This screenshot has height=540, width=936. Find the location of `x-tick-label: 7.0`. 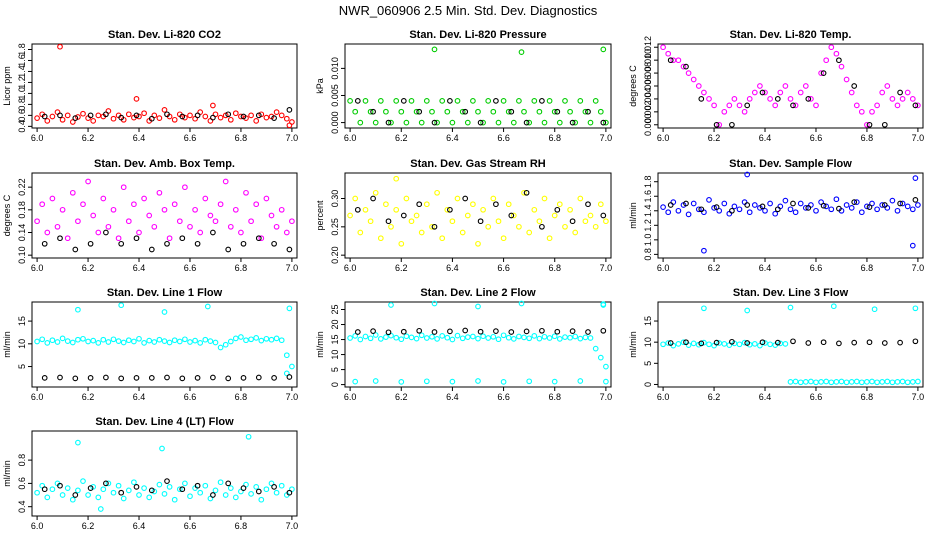

x-tick-label: 7.0 is located at coordinates (918, 397).